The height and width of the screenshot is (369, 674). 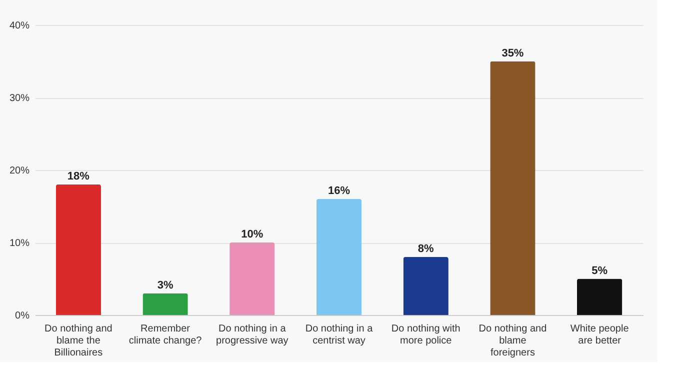 I want to click on y-tick-label: 40%, so click(x=19, y=26).